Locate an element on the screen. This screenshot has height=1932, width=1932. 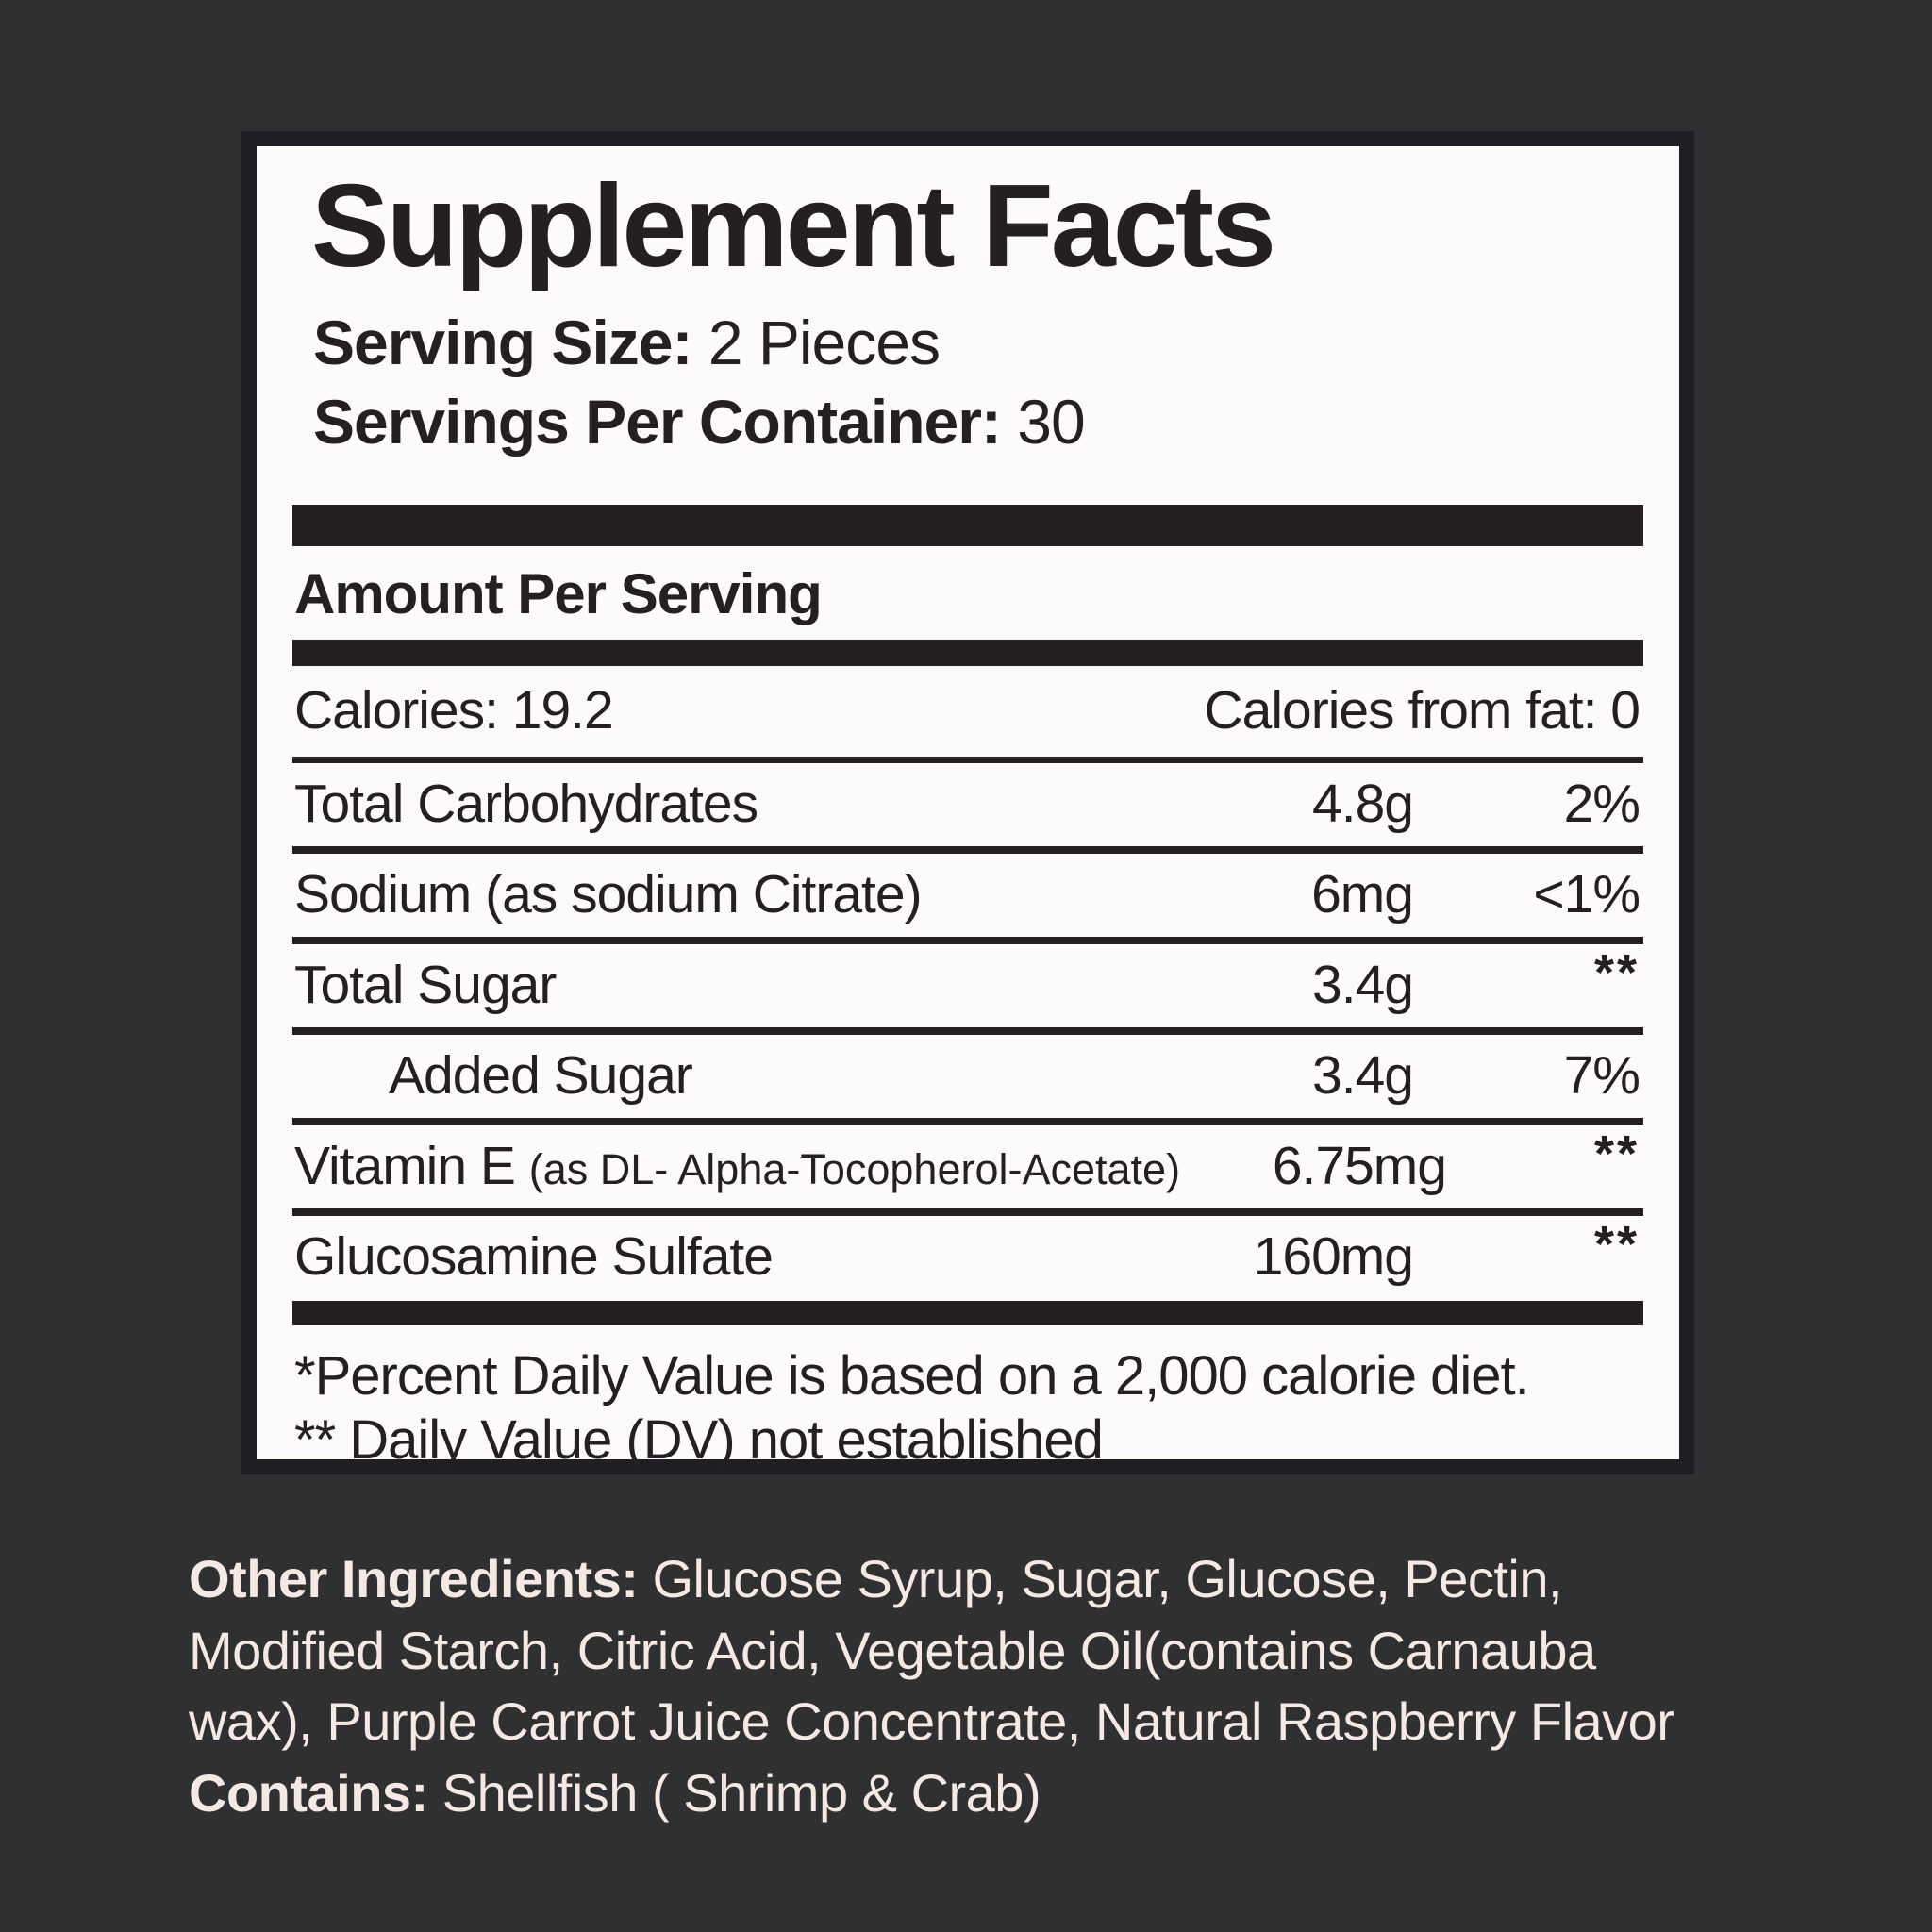
contains-text: Shellfish ( Shrimp & Crab) is located at coordinates (741, 1792).